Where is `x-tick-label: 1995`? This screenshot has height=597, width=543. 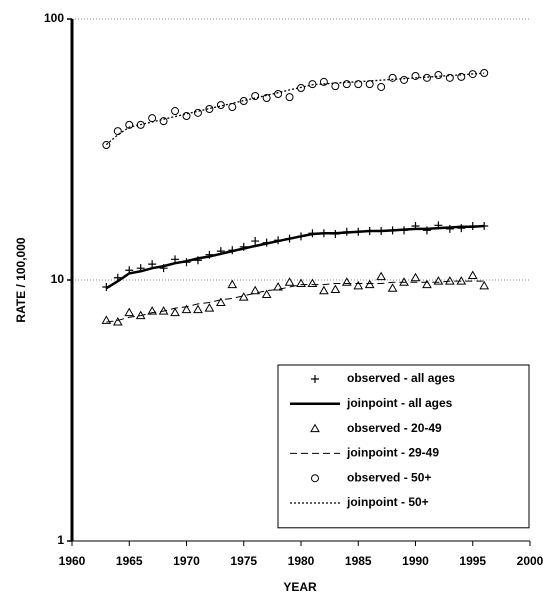
x-tick-label: 1995 is located at coordinates (472, 561).